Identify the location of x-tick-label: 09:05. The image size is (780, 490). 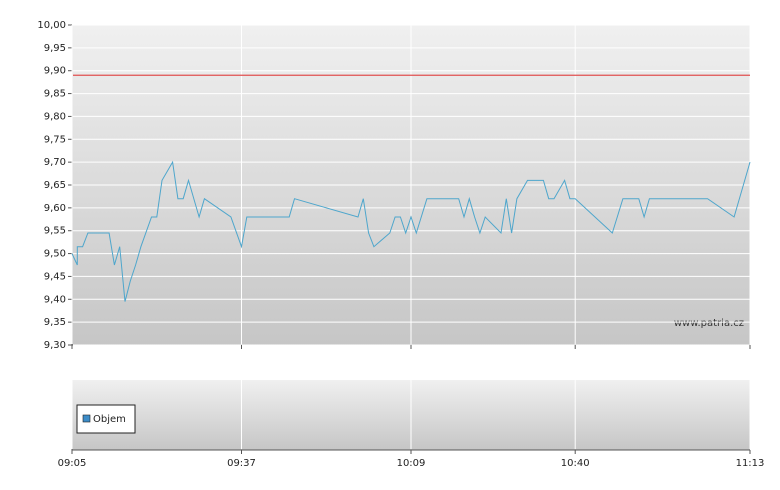
(72, 463).